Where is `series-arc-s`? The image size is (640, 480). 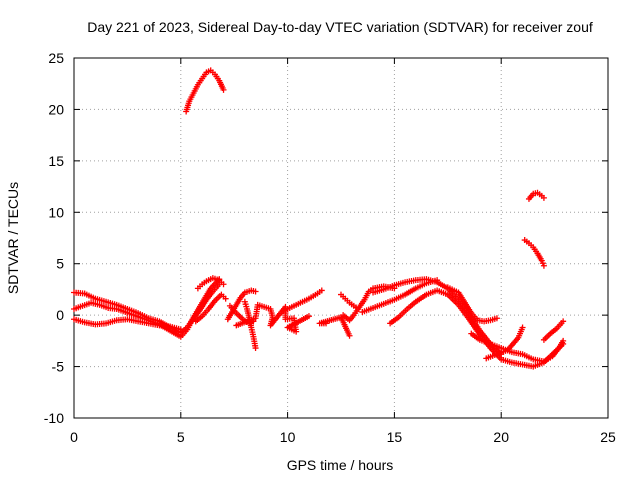 series-arc-s is located at coordinates (504, 343).